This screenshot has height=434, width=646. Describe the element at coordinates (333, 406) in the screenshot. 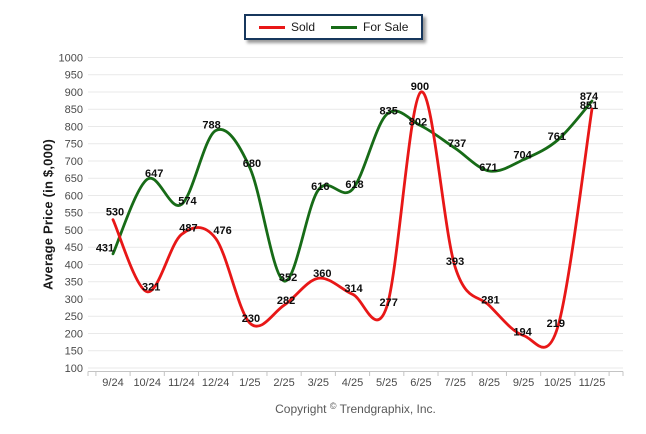

I see `copyright-symbol: ©` at that location.